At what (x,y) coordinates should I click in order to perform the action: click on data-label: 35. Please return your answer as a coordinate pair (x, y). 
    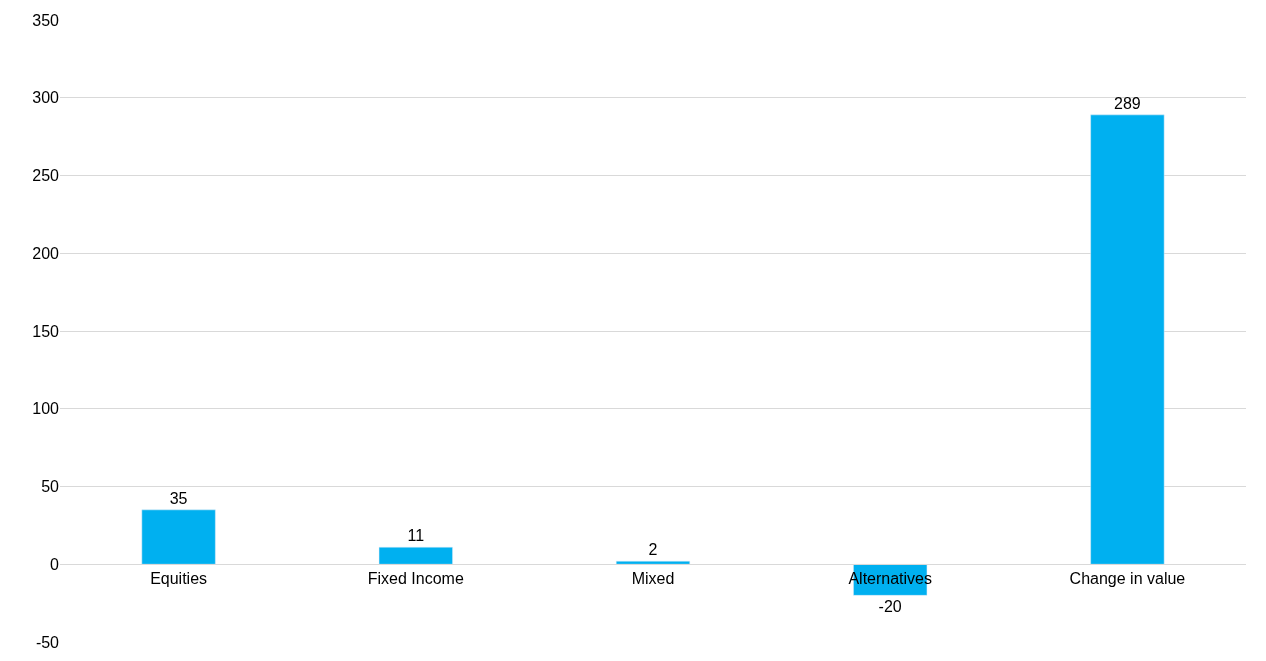
    Looking at the image, I should click on (178, 498).